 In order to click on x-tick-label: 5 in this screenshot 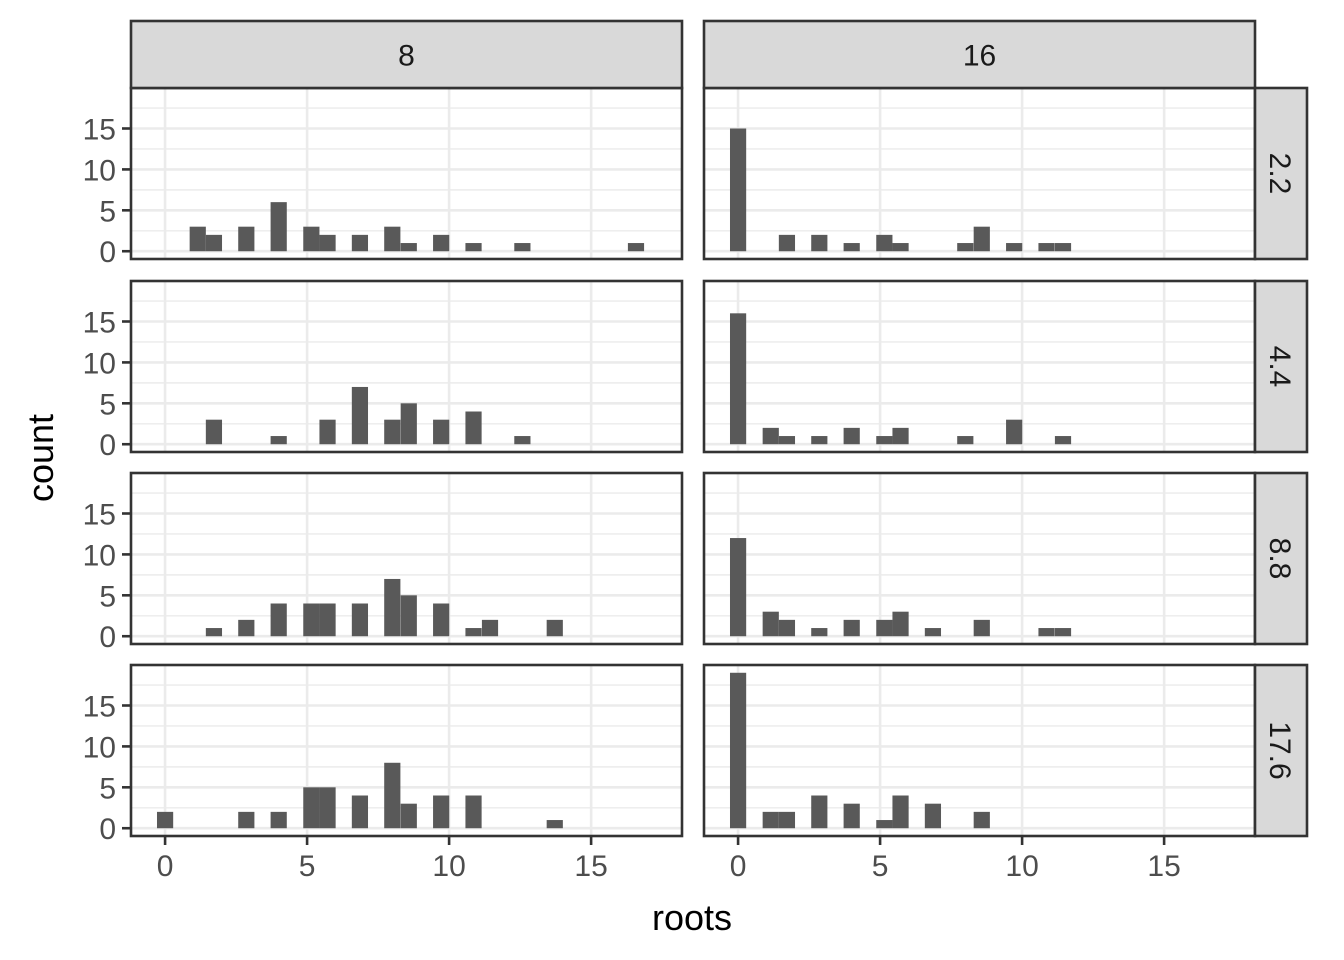, I will do `click(307, 866)`.